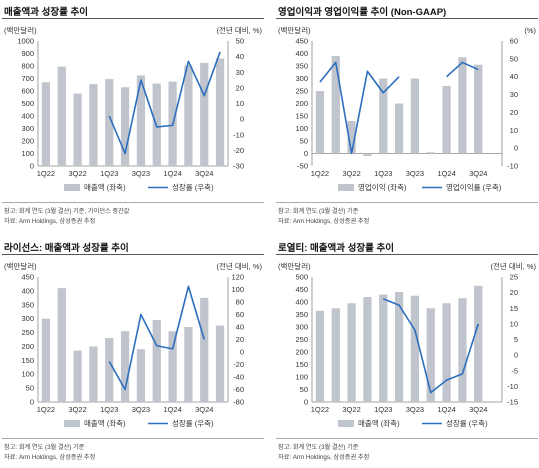 The height and width of the screenshot is (468, 539). What do you see at coordinates (336, 248) in the screenshot?
I see `panel-title: 로열티: 매출액과 성장률 추이` at bounding box center [336, 248].